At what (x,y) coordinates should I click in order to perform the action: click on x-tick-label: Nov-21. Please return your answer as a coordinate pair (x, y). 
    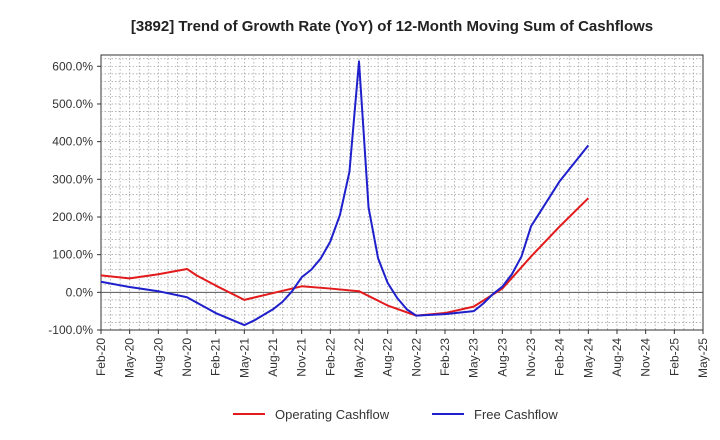
    Looking at the image, I should click on (302, 357).